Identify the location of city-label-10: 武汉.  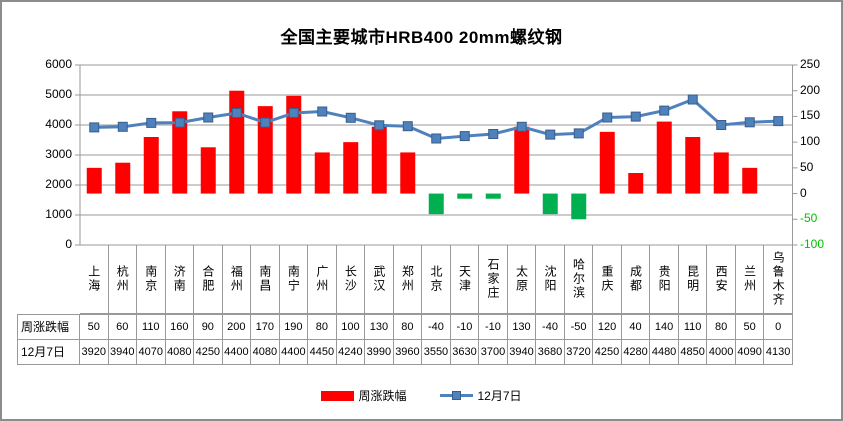
(378, 279).